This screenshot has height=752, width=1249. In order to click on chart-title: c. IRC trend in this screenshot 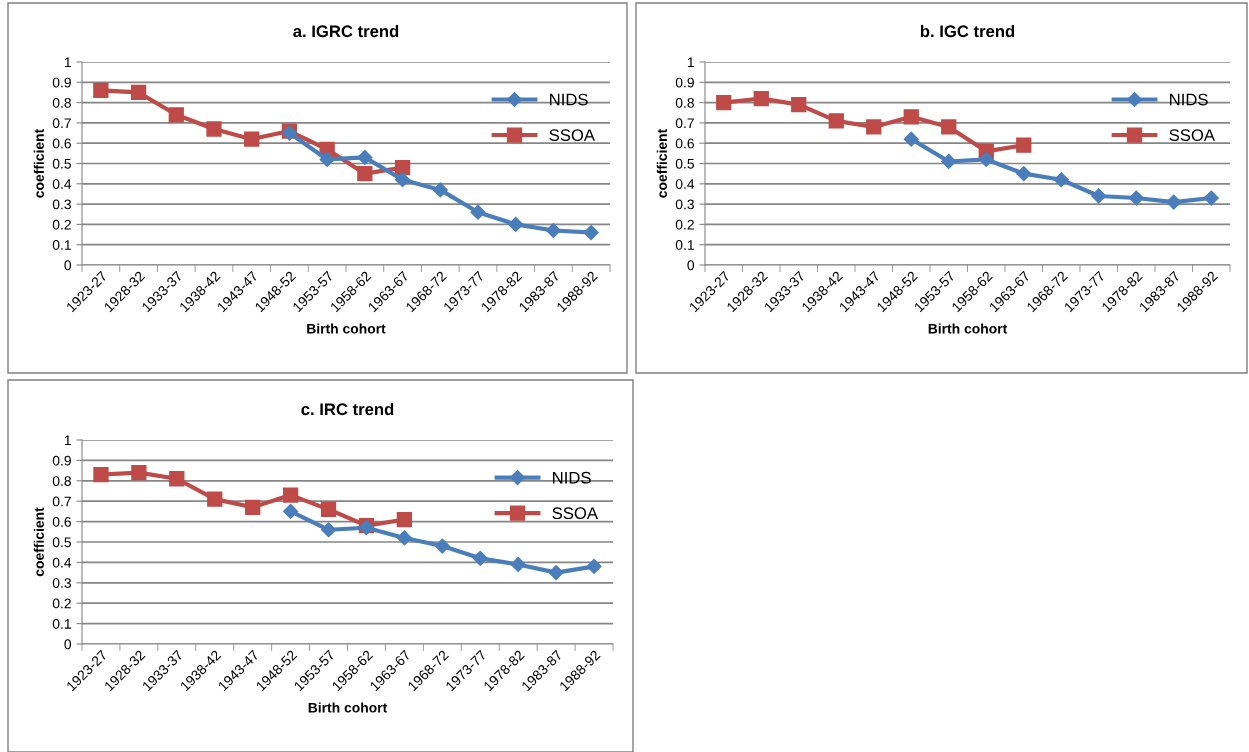, I will do `click(347, 409)`.